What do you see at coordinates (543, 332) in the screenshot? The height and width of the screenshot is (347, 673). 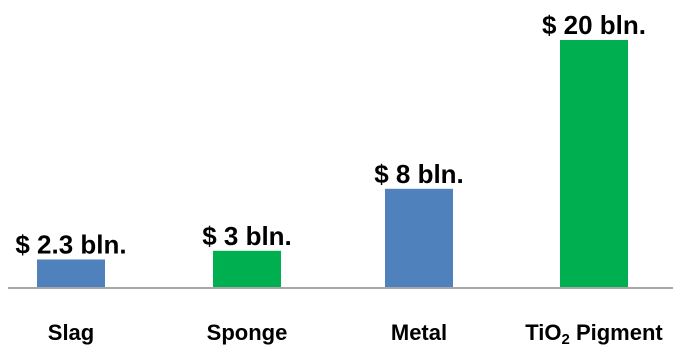 I see `tick-label-main: TiO` at bounding box center [543, 332].